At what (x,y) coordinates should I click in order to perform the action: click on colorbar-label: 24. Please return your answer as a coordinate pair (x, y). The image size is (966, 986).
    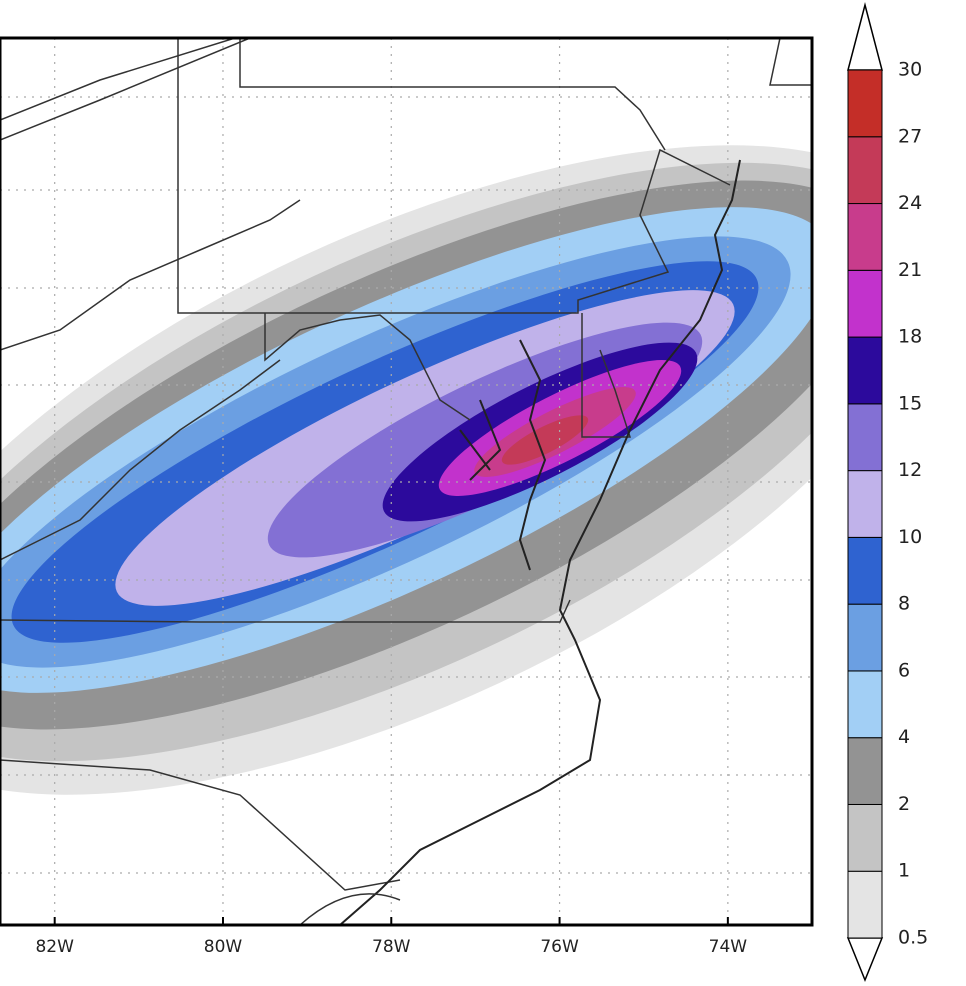
    Looking at the image, I should click on (910, 203).